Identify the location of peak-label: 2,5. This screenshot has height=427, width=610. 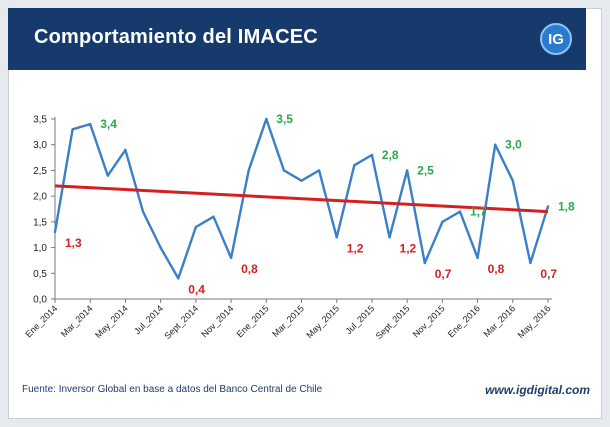
(425, 170).